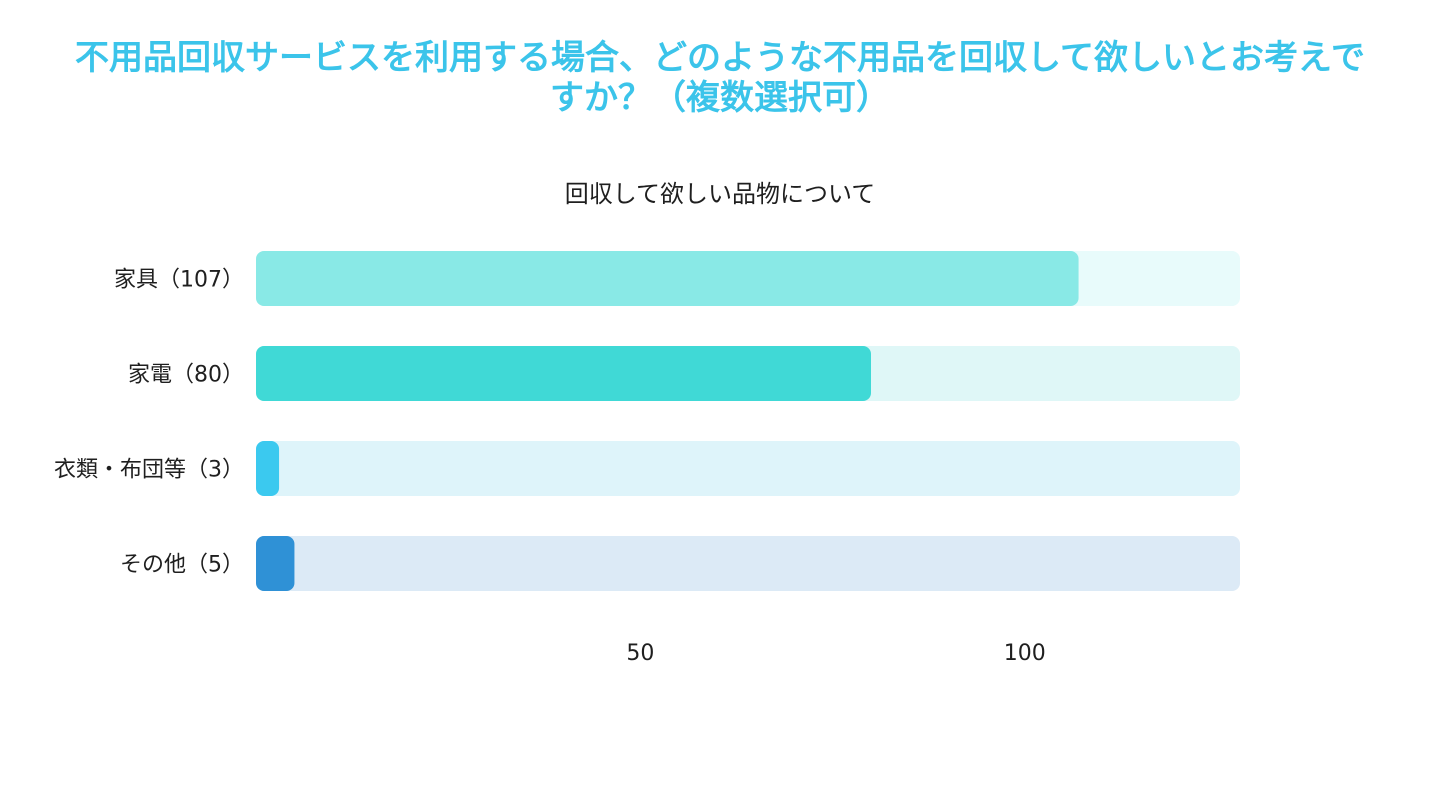  I want to click on category-label: 家具（107）, so click(179, 280).